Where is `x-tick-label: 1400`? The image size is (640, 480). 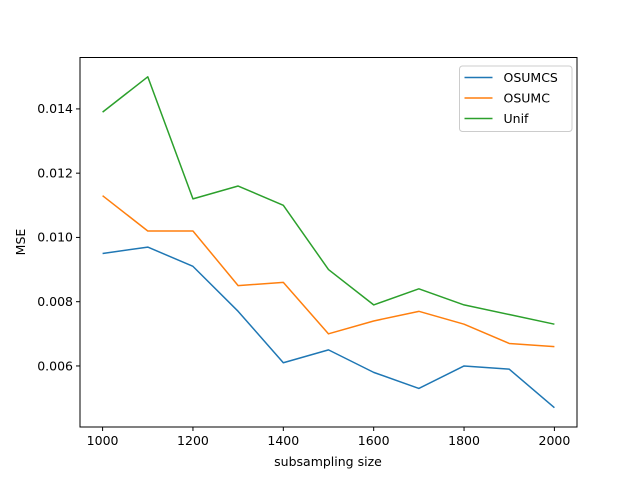 x-tick-label: 1400 is located at coordinates (283, 440).